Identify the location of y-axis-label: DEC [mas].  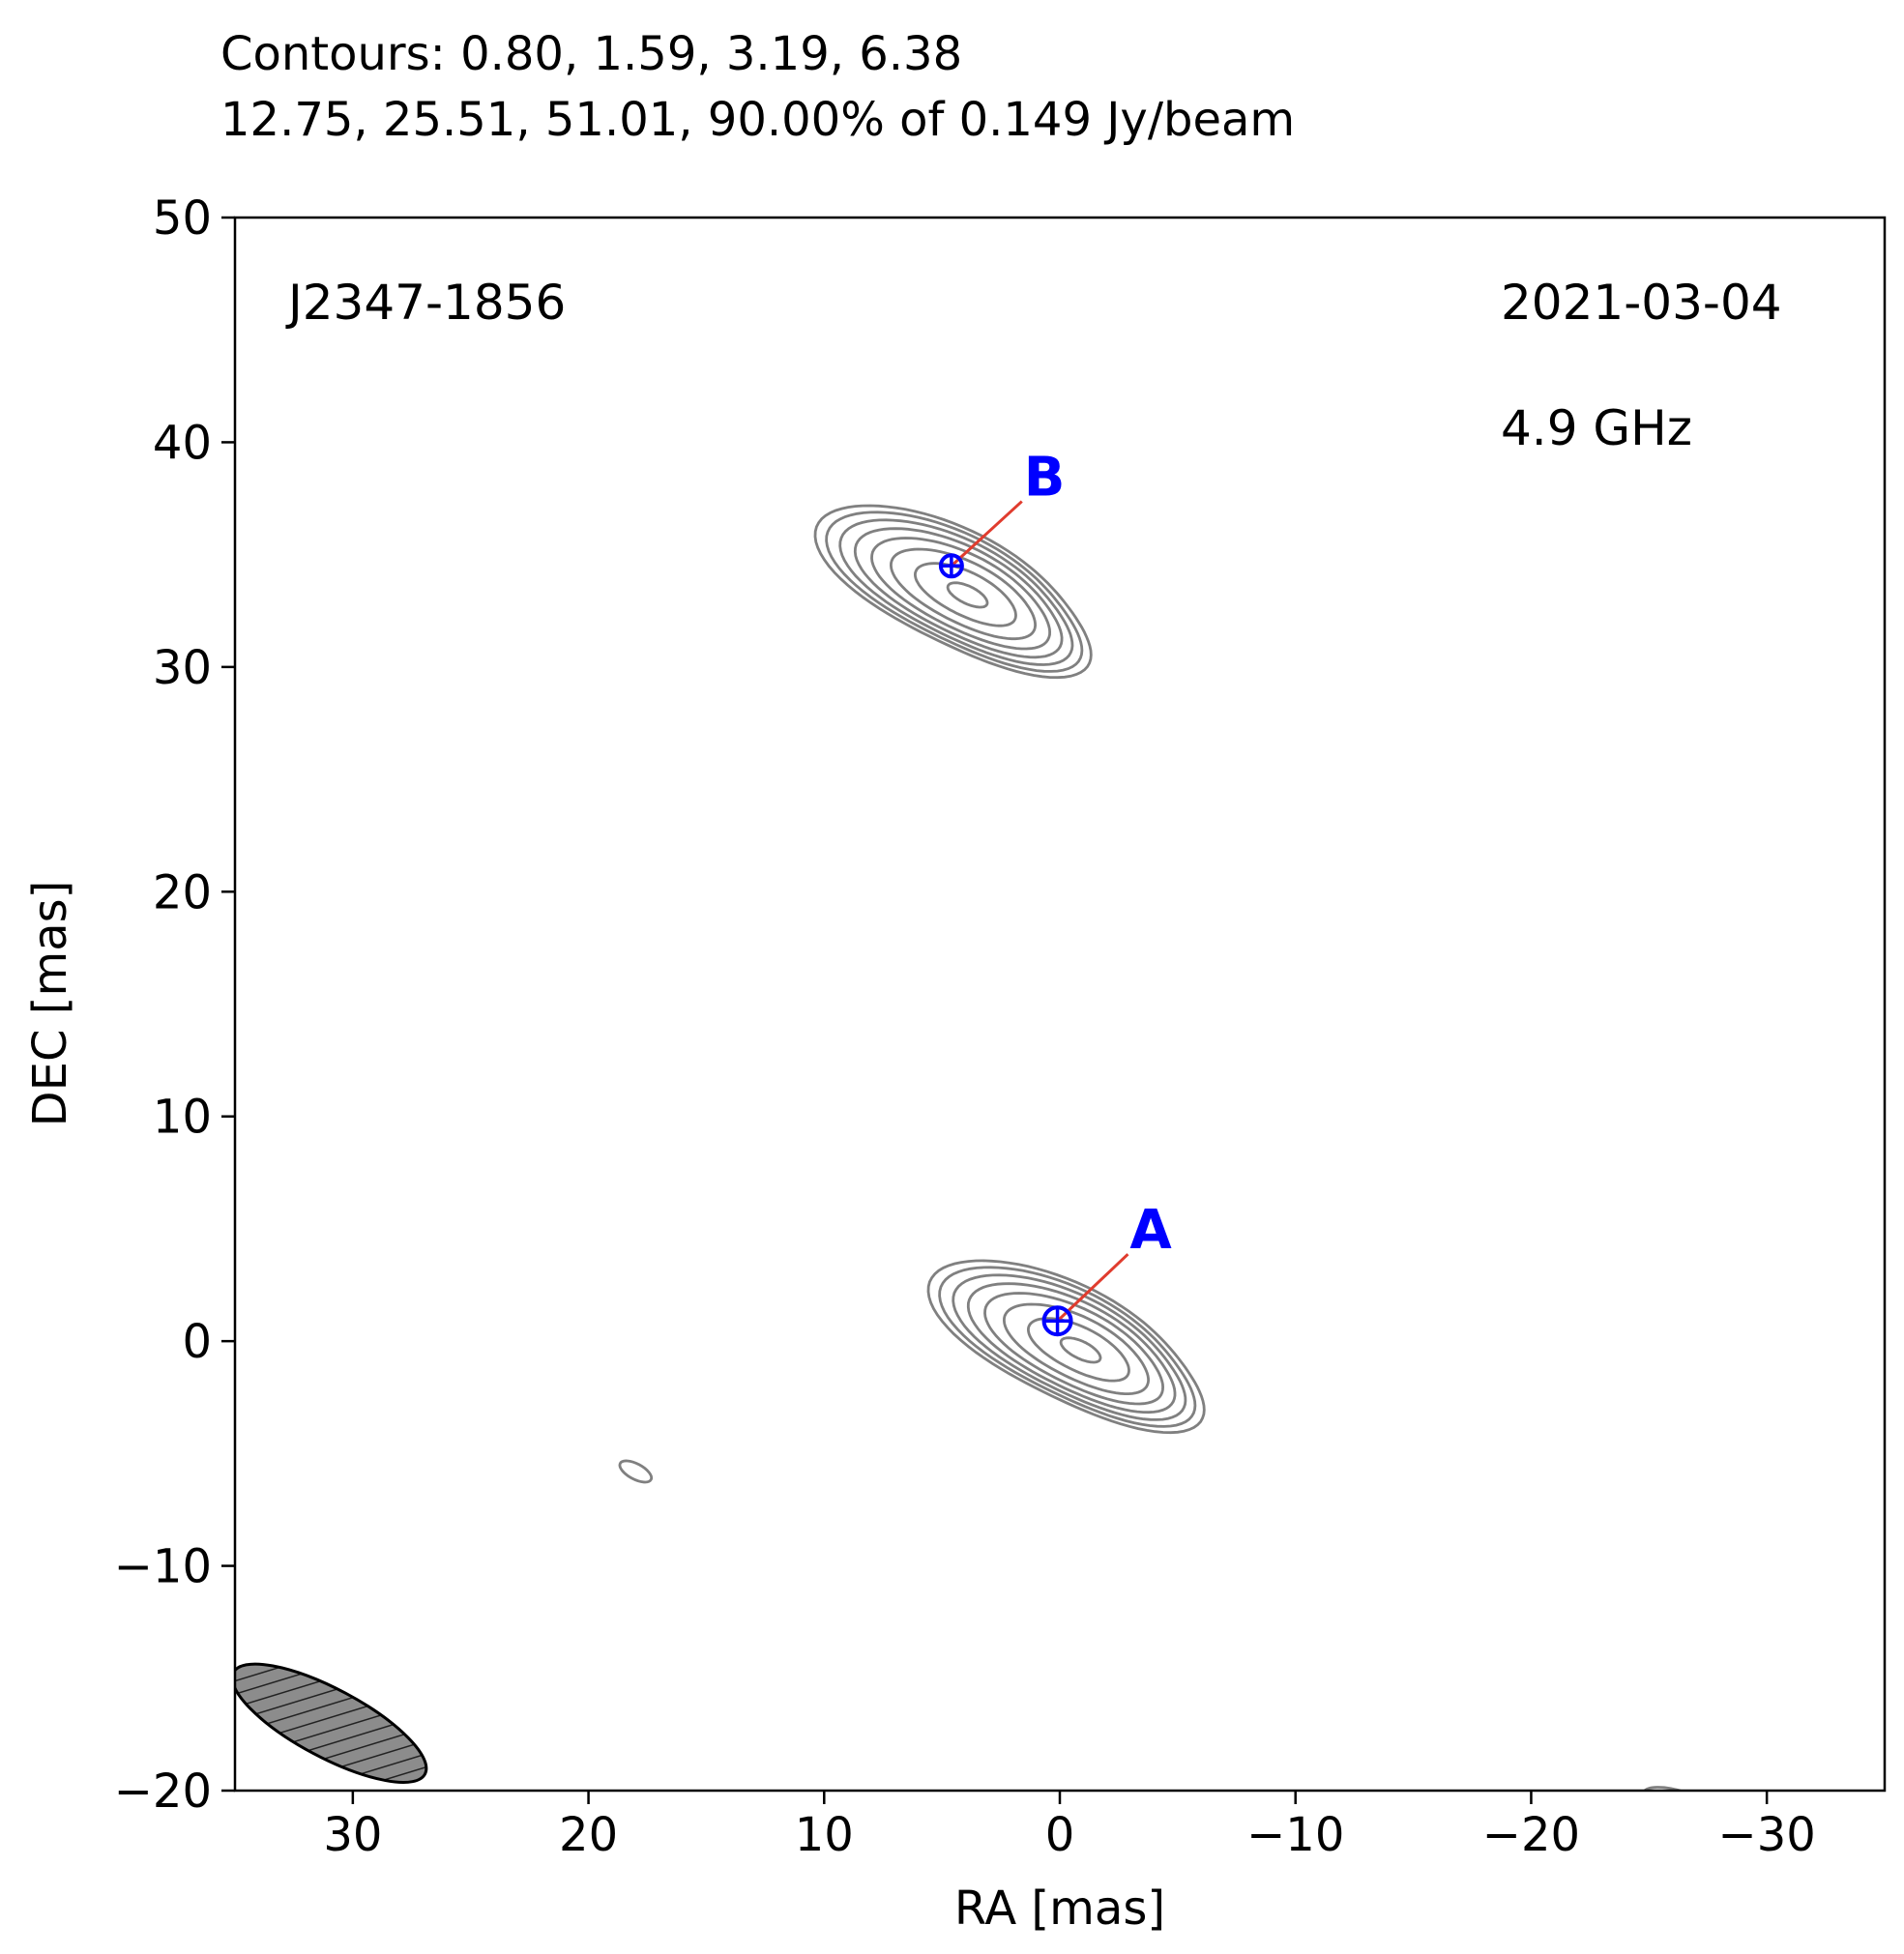
(50, 1004).